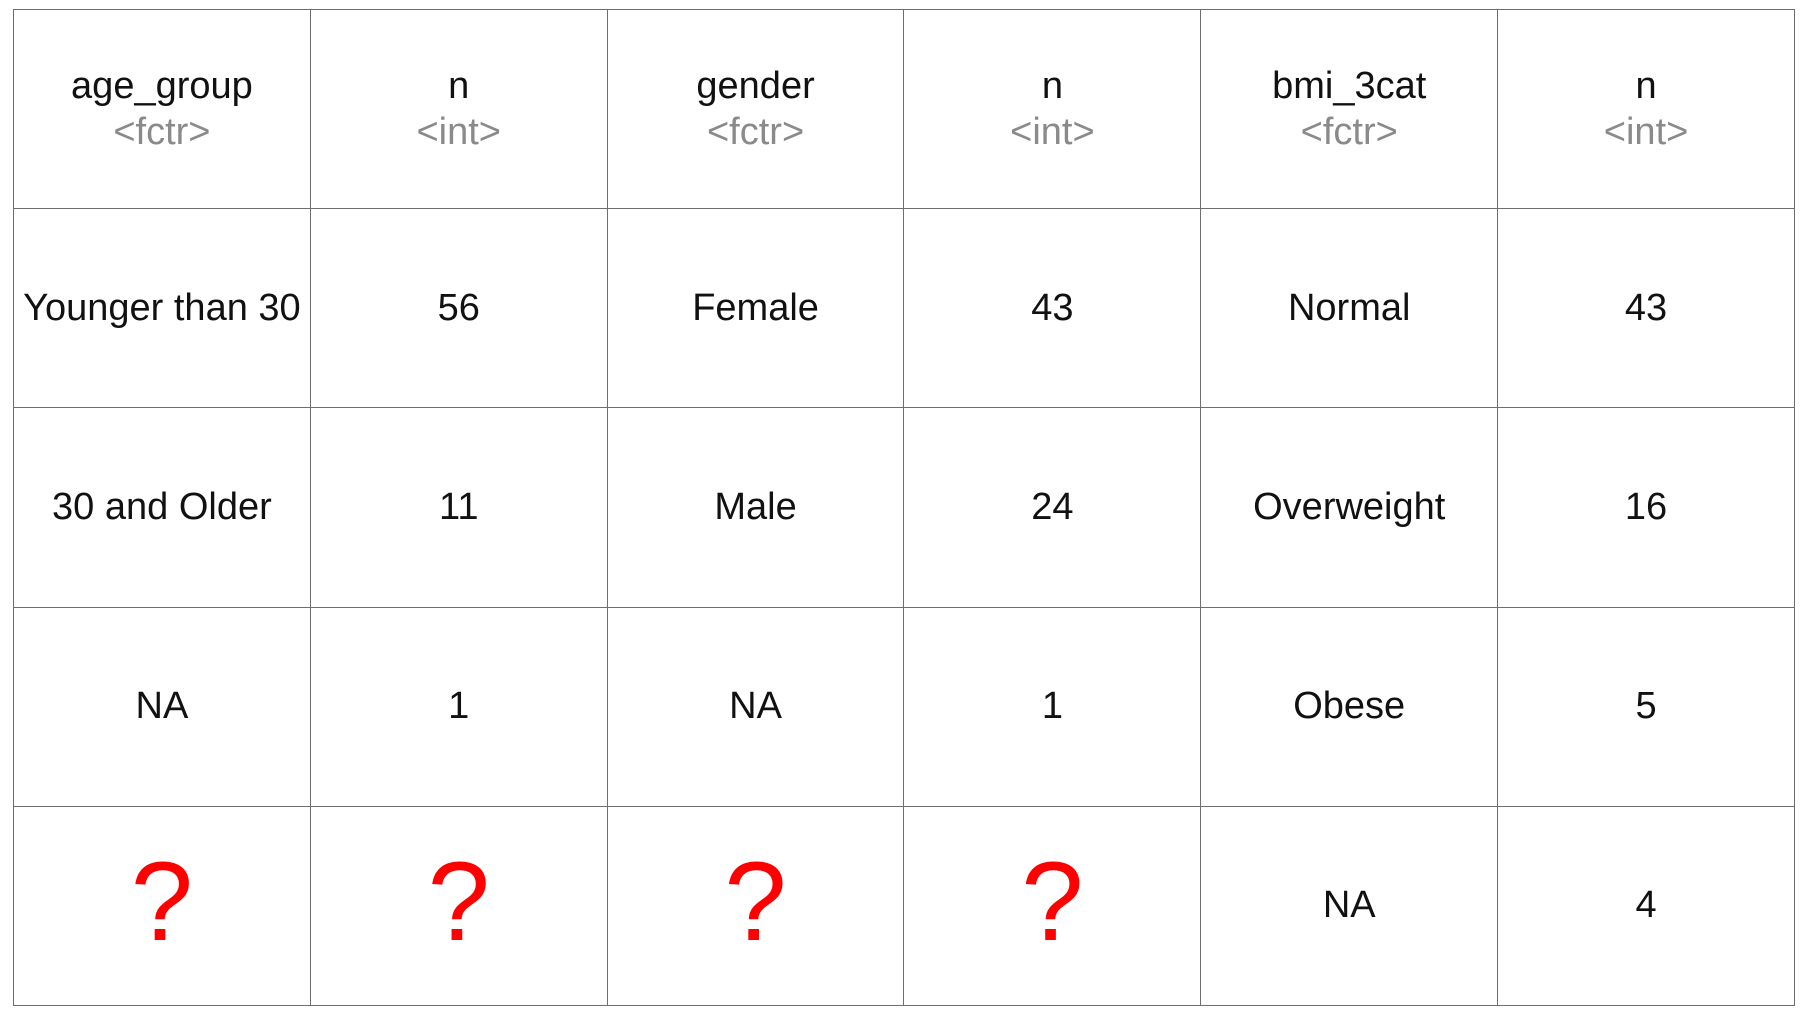  Describe the element at coordinates (162, 109) in the screenshot. I see `header-cell-age-group: age_group <fctr>` at that location.